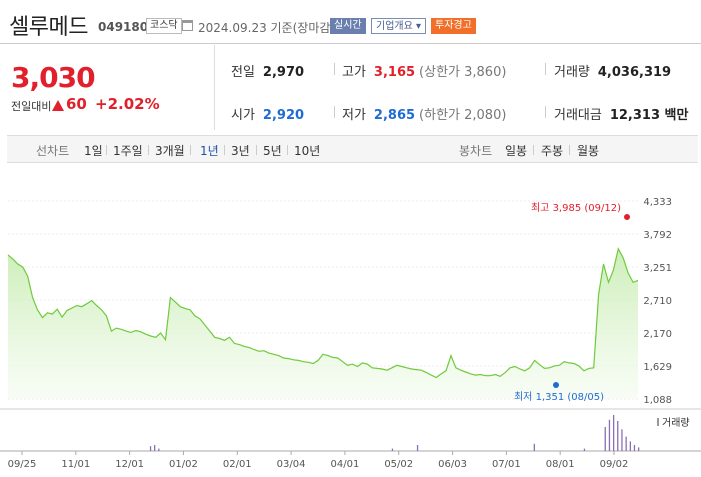  I want to click on candle-chart-title: 봉차트, so click(476, 151).